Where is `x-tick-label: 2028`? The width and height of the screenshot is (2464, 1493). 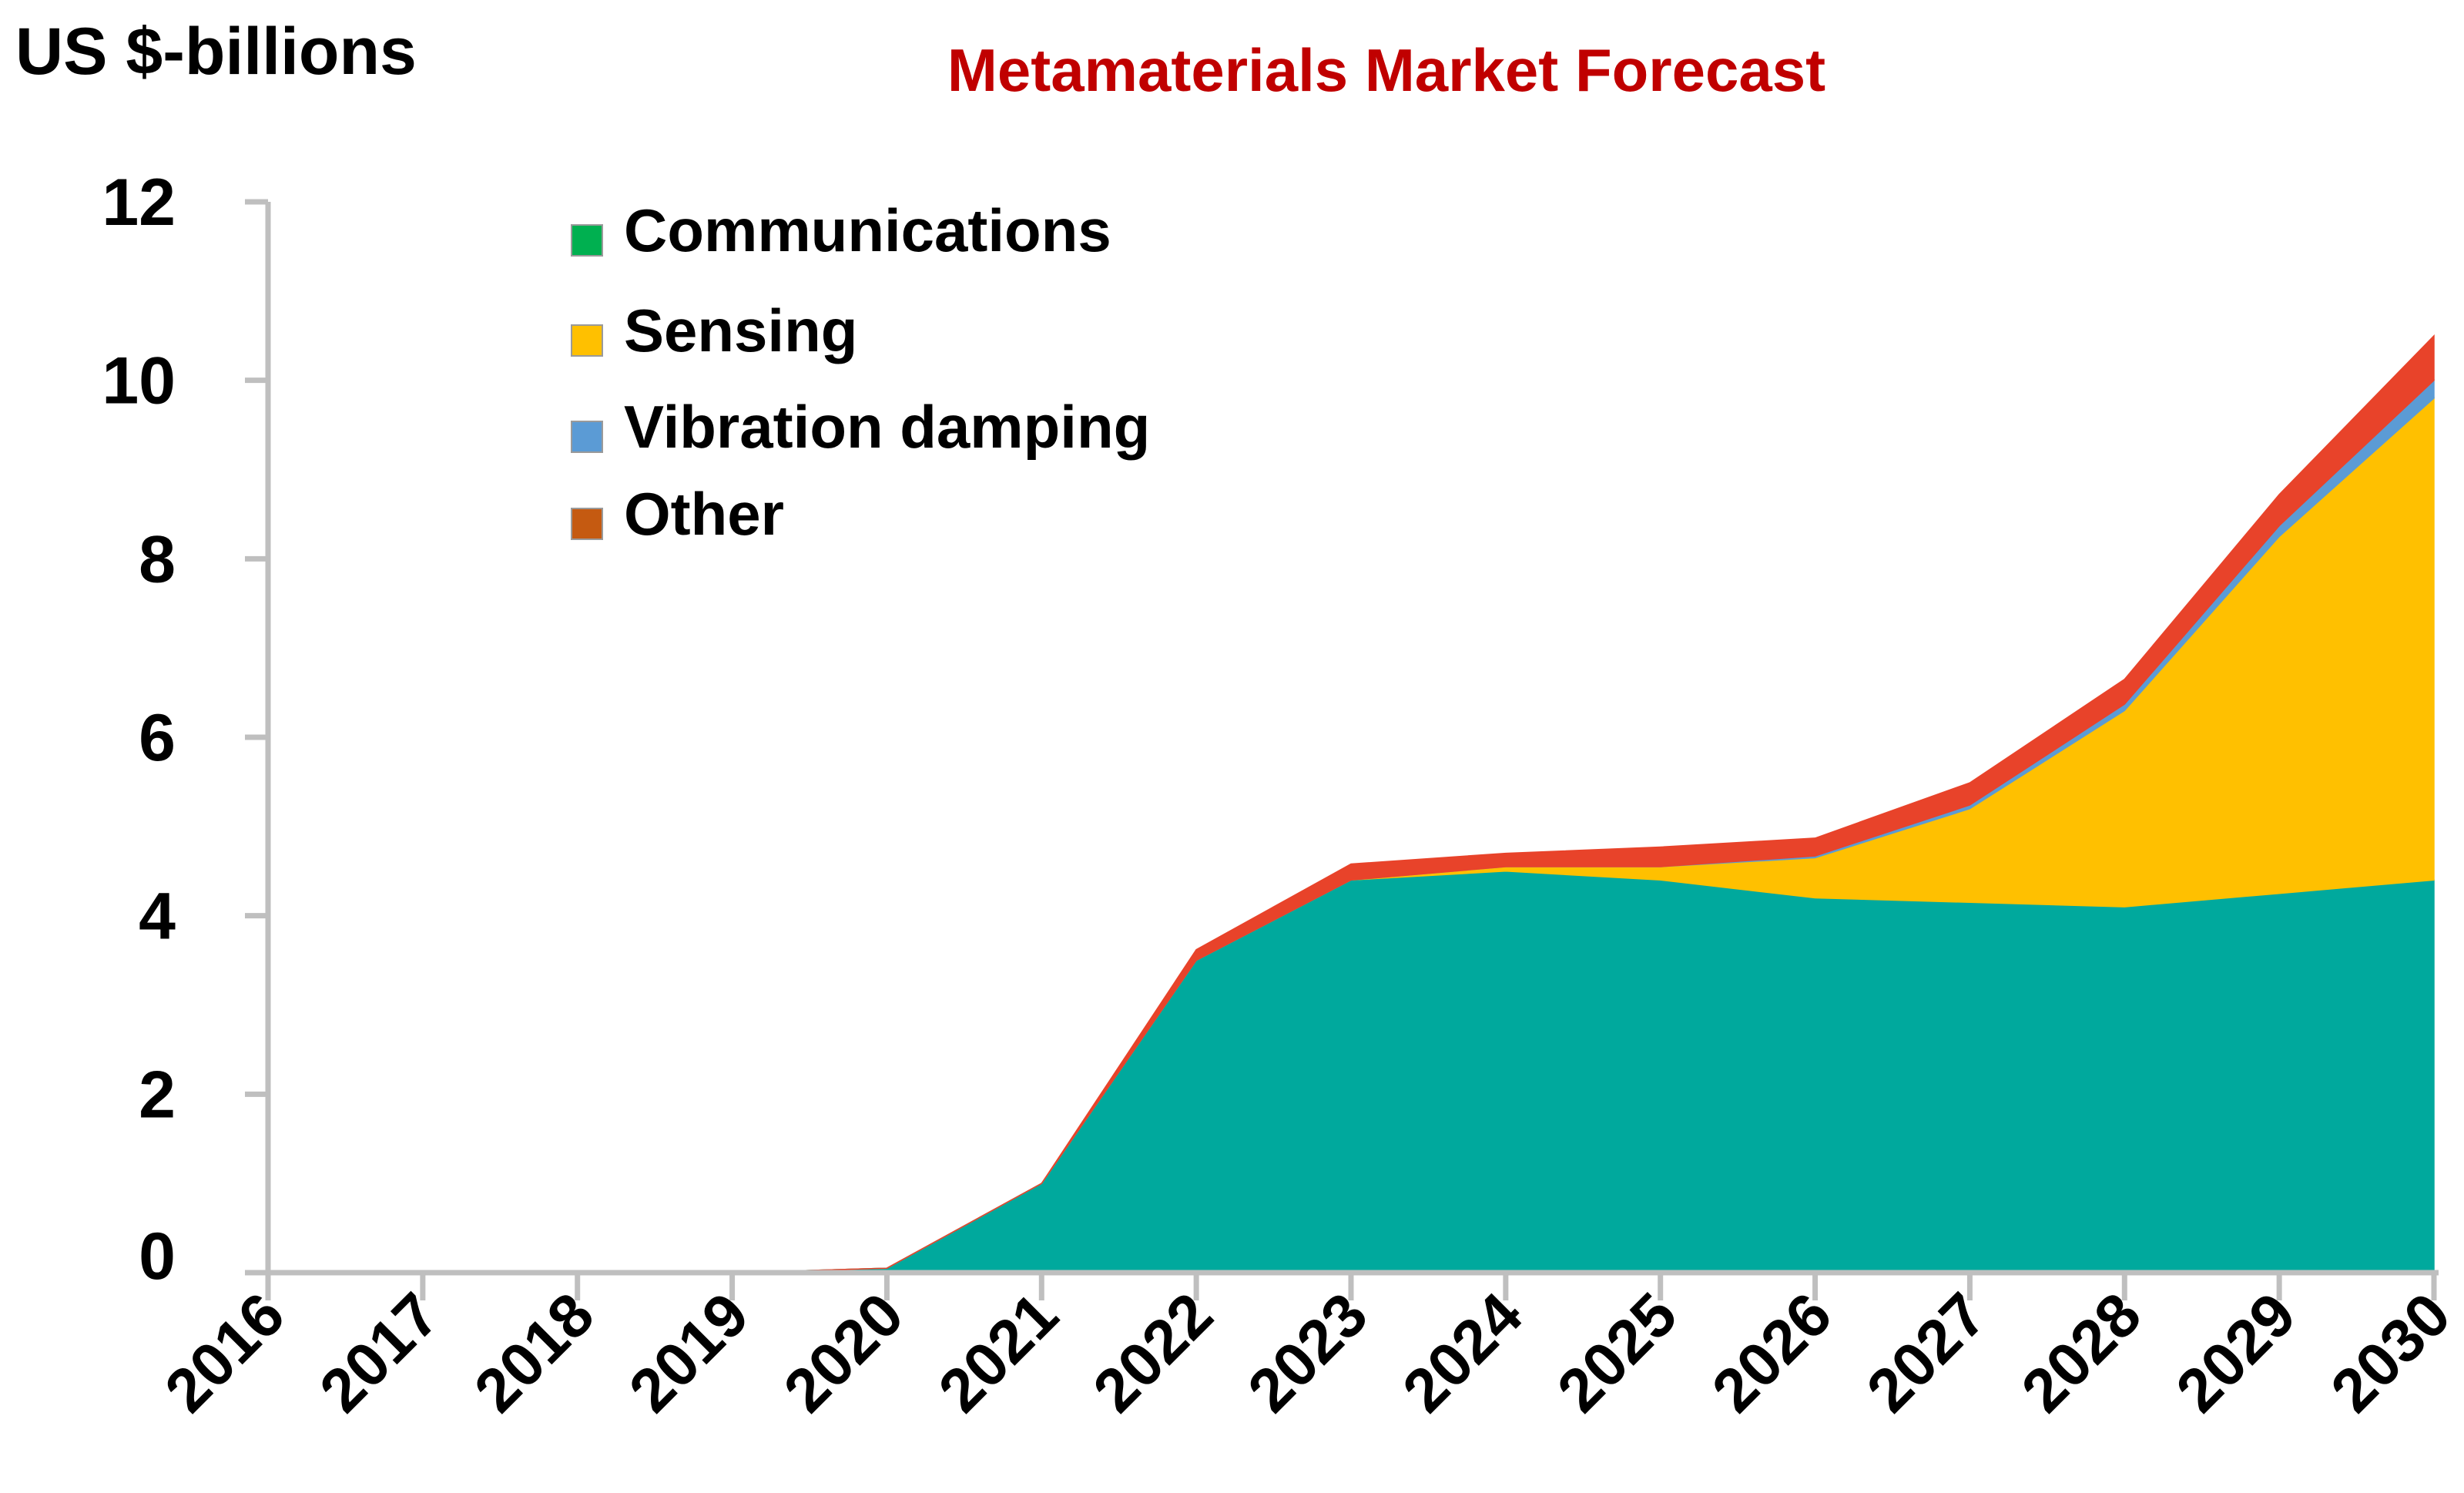 x-tick-label: 2028 is located at coordinates (2081, 1353).